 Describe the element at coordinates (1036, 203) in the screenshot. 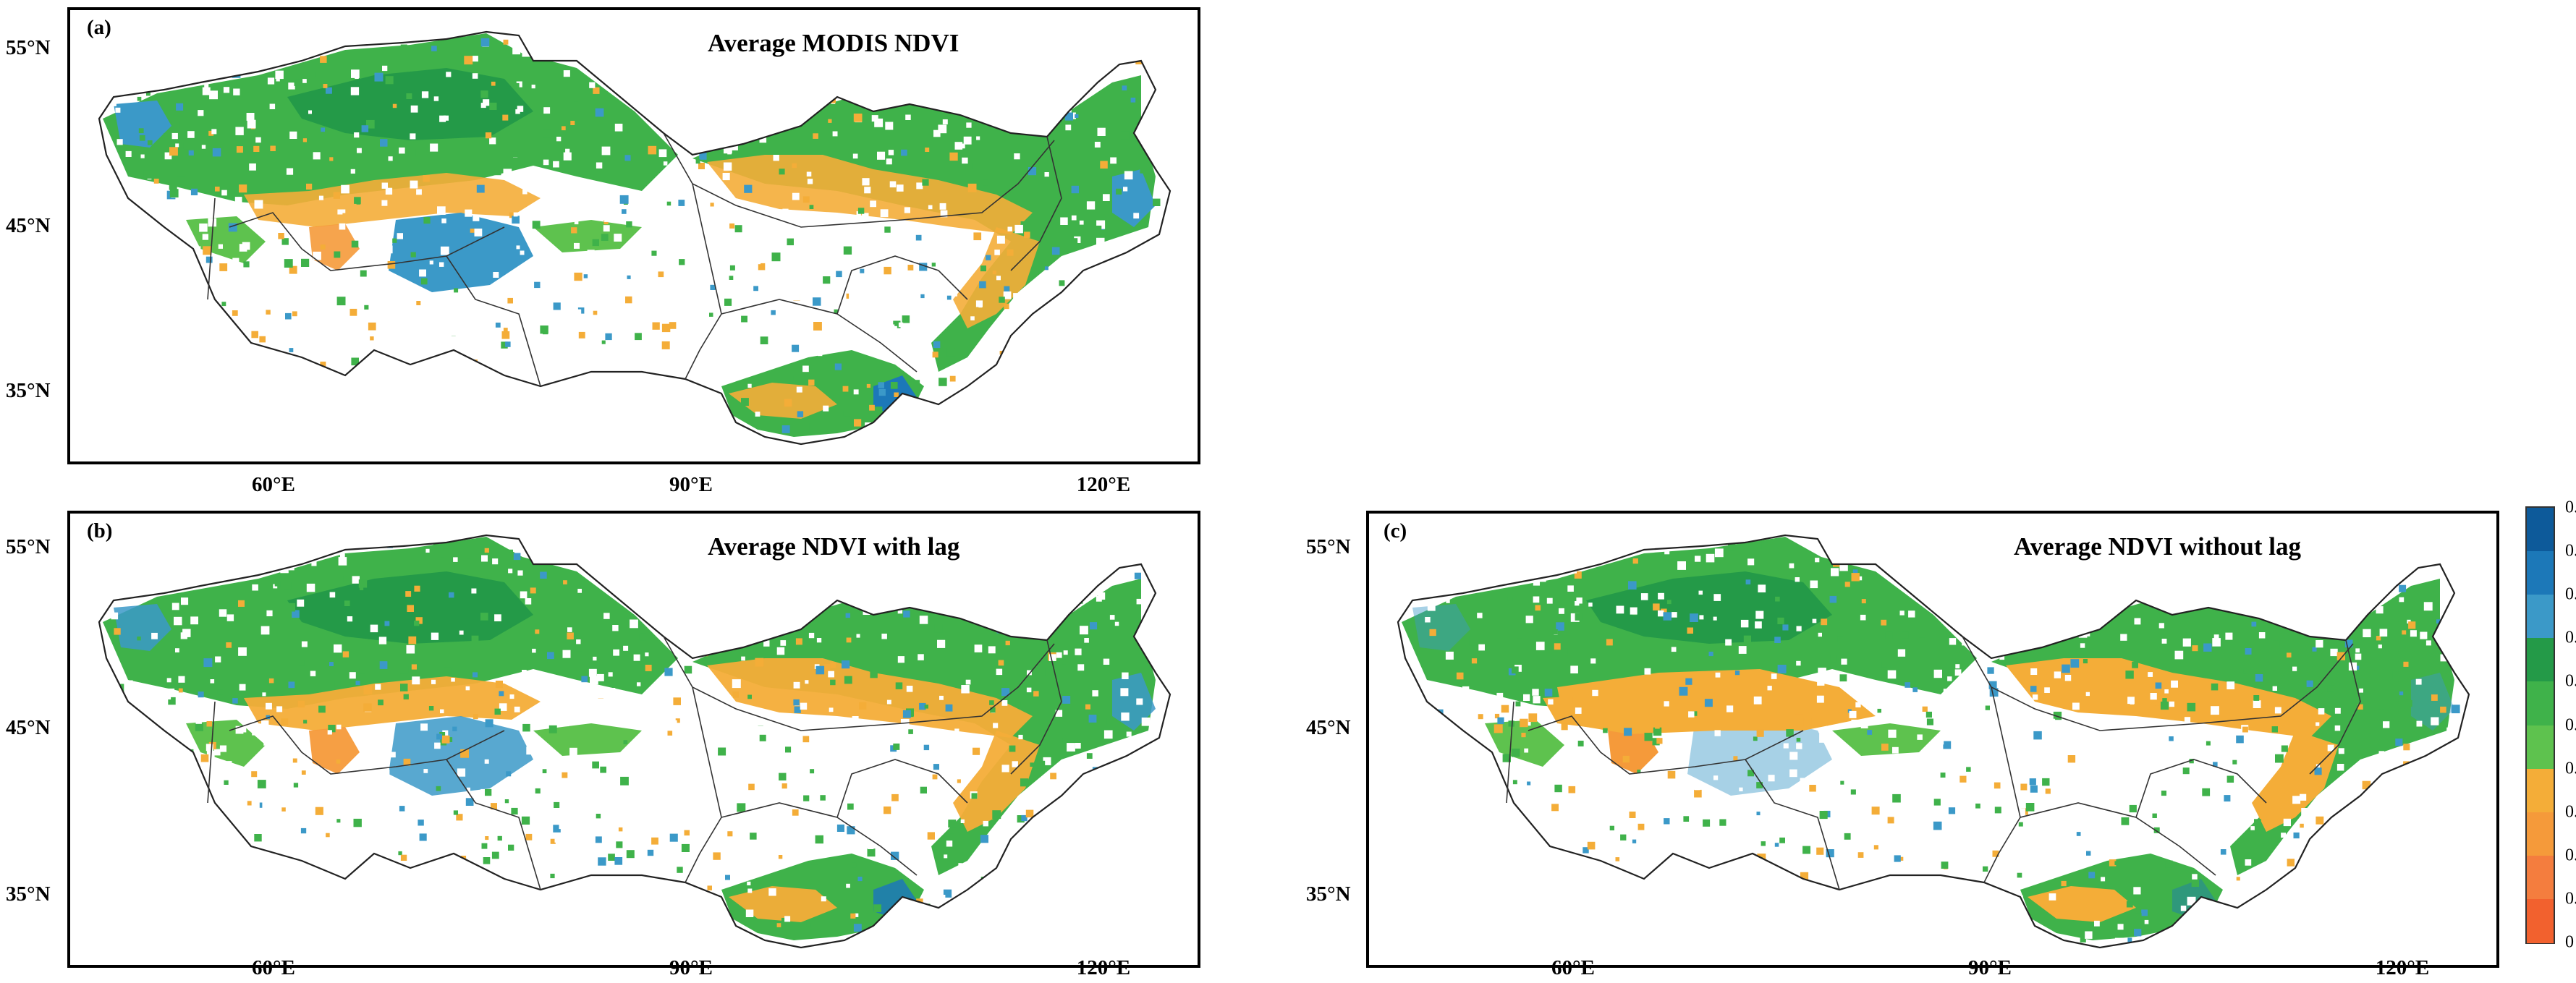

I see `country-border` at that location.